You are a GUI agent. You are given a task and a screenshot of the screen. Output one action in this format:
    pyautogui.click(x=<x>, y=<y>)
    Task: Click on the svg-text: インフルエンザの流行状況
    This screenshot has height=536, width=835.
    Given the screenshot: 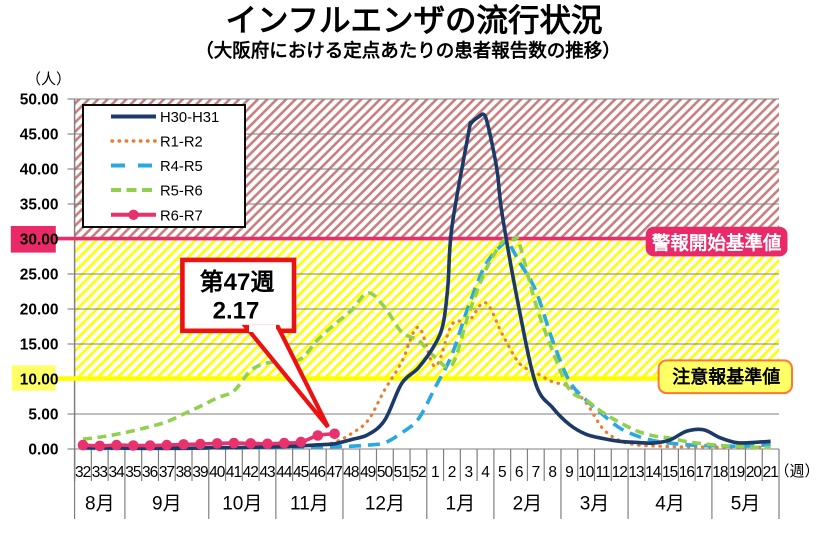 What is the action you would take?
    pyautogui.click(x=413, y=20)
    